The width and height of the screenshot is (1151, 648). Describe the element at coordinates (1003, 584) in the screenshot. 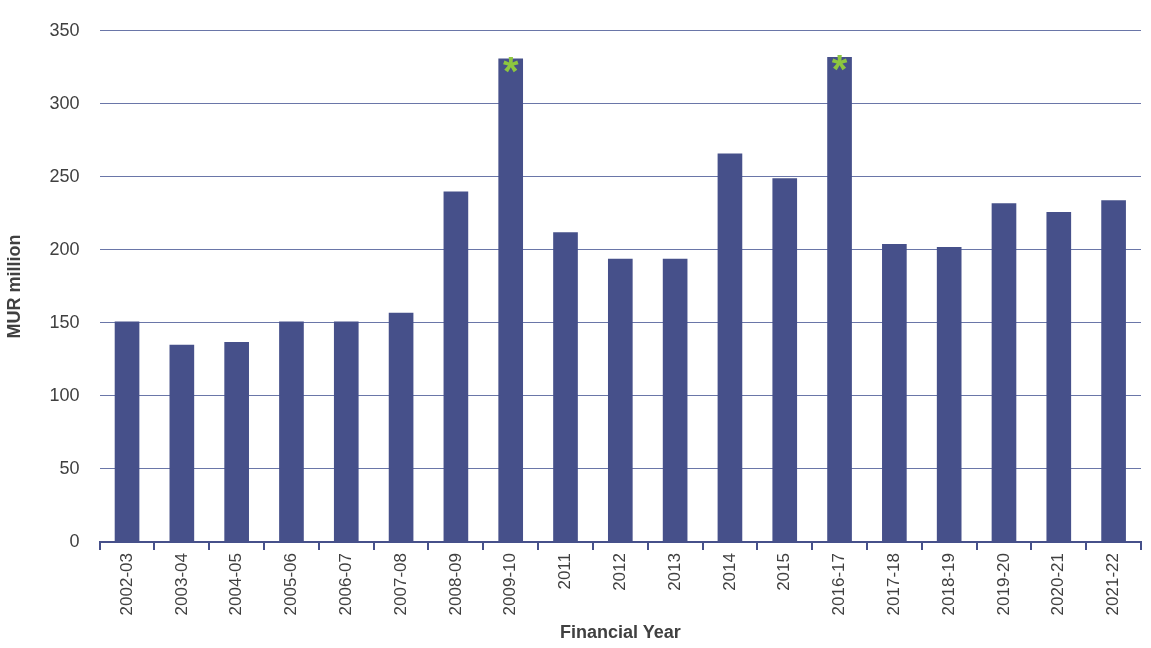

I see `x-tick-label: 2019-20` at that location.